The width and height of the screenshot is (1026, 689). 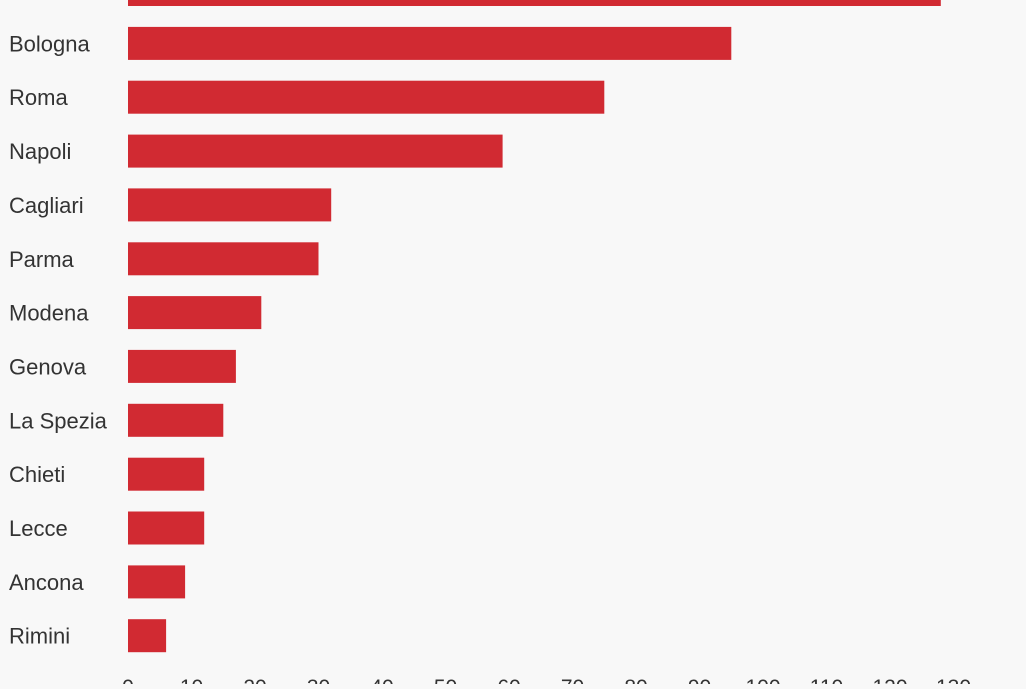 I want to click on x-tick-label: 120, so click(x=889, y=680).